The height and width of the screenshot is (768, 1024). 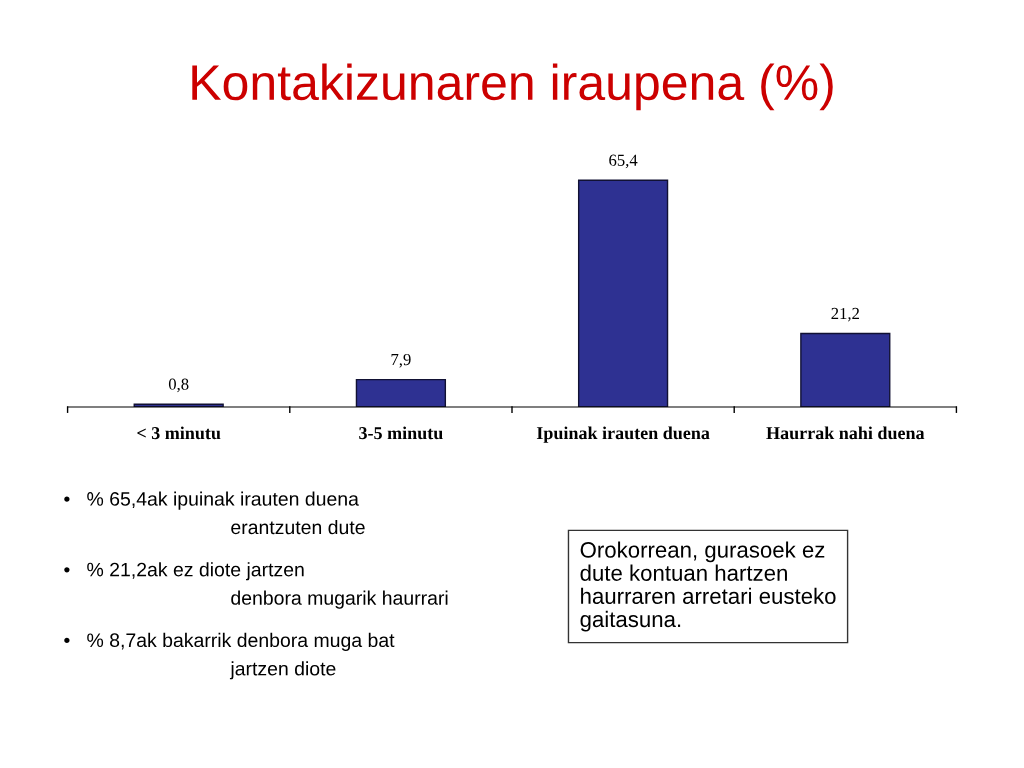 I want to click on text: • % 21,2ak ez diote jartzen denbora mugarik haurrari, so click(x=256, y=585).